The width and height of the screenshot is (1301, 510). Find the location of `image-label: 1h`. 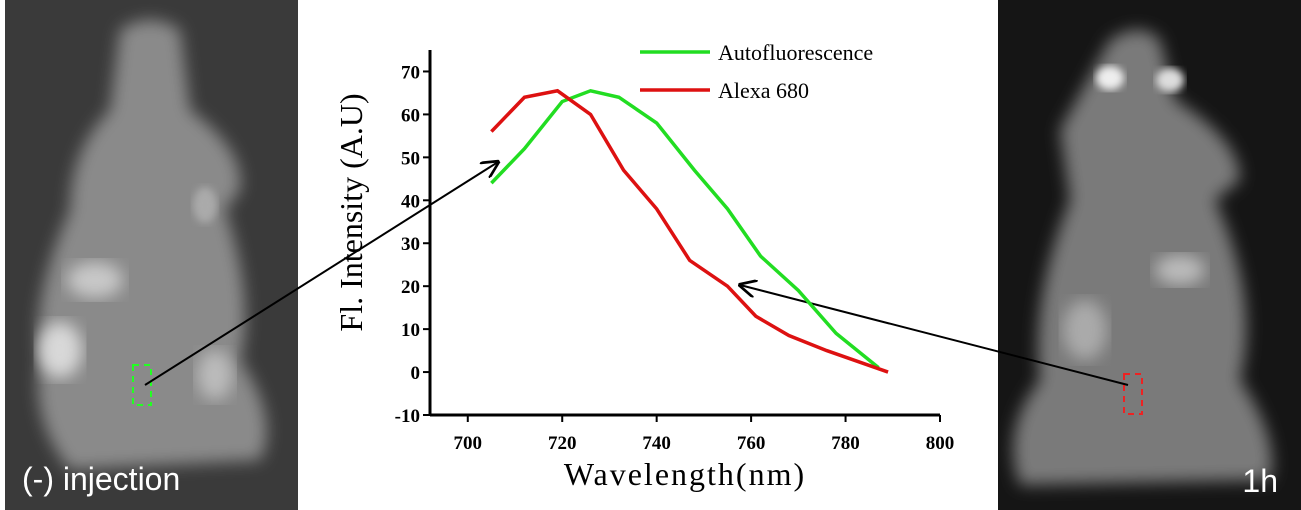

image-label: 1h is located at coordinates (1260, 481).